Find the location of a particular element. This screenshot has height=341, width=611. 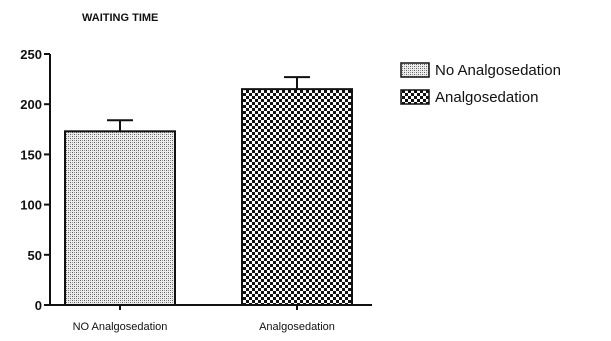

y-tick-label: 100 is located at coordinates (31, 205).